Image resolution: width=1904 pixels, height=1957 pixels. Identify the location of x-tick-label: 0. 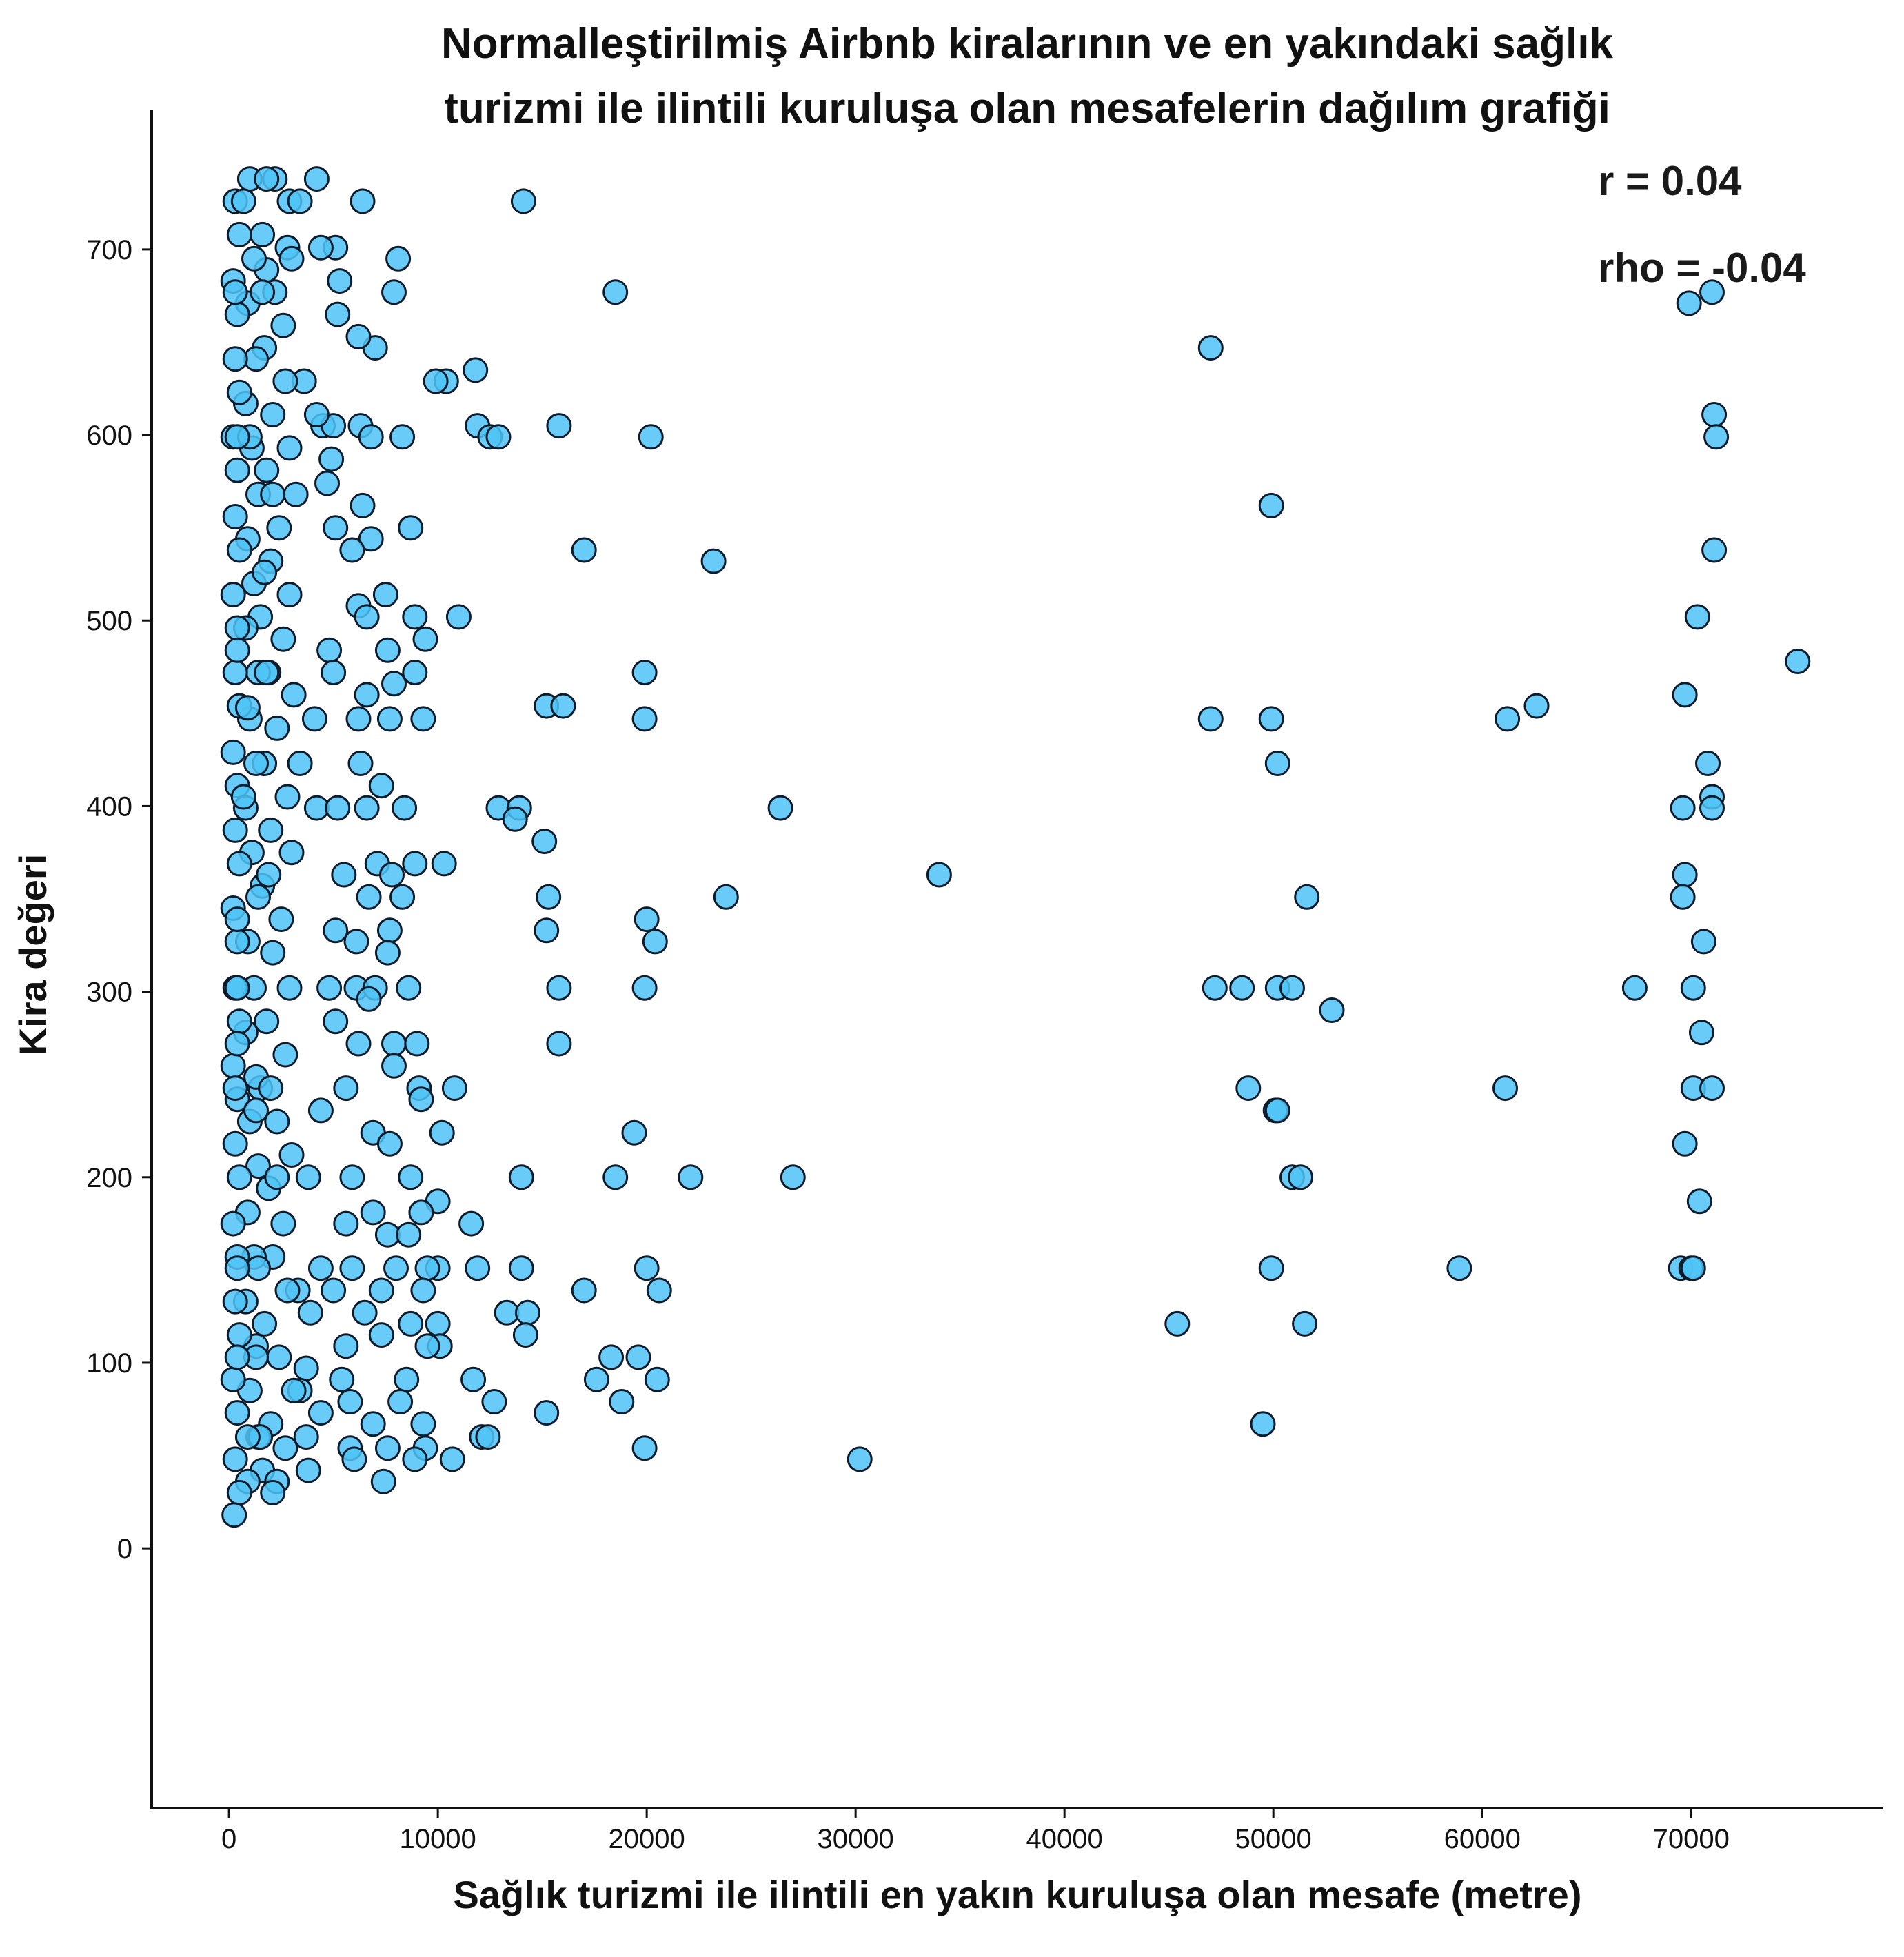
(228, 1839).